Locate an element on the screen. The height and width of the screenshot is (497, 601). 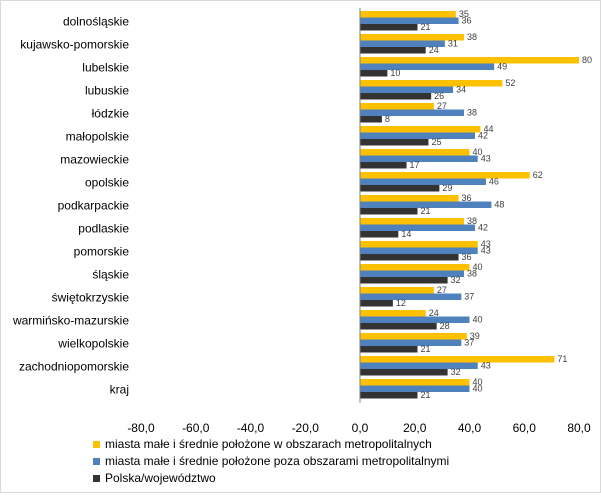
x-tick-label: 60,0 is located at coordinates (525, 428).